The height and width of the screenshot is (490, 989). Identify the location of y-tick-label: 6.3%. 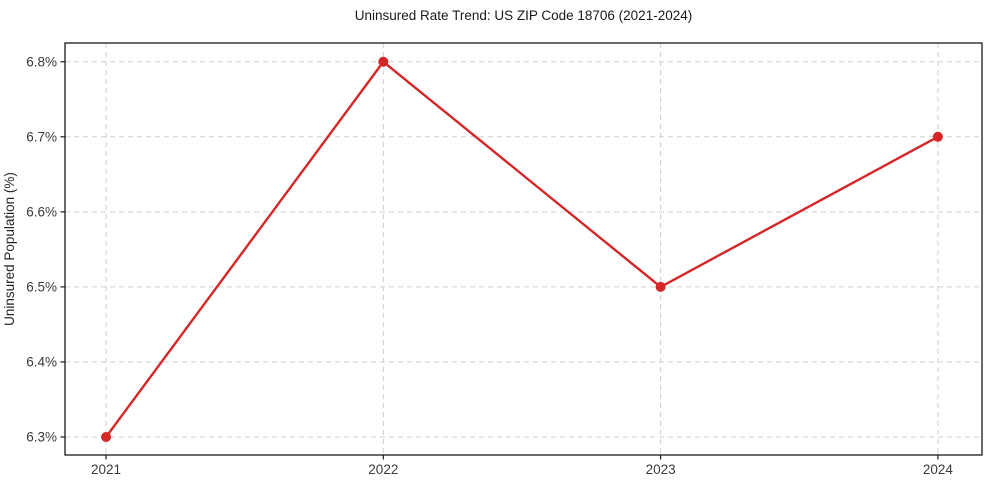
(41, 436).